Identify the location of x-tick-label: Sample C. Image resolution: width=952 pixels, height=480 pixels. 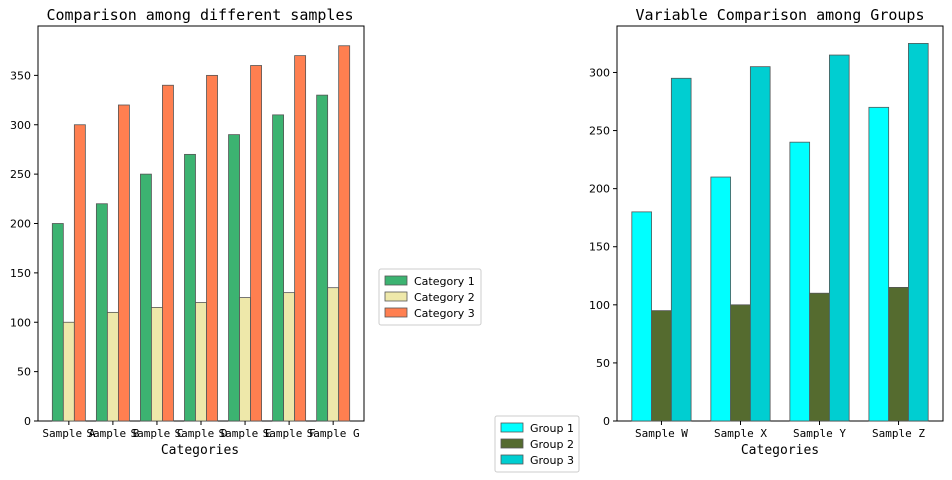
(156, 433).